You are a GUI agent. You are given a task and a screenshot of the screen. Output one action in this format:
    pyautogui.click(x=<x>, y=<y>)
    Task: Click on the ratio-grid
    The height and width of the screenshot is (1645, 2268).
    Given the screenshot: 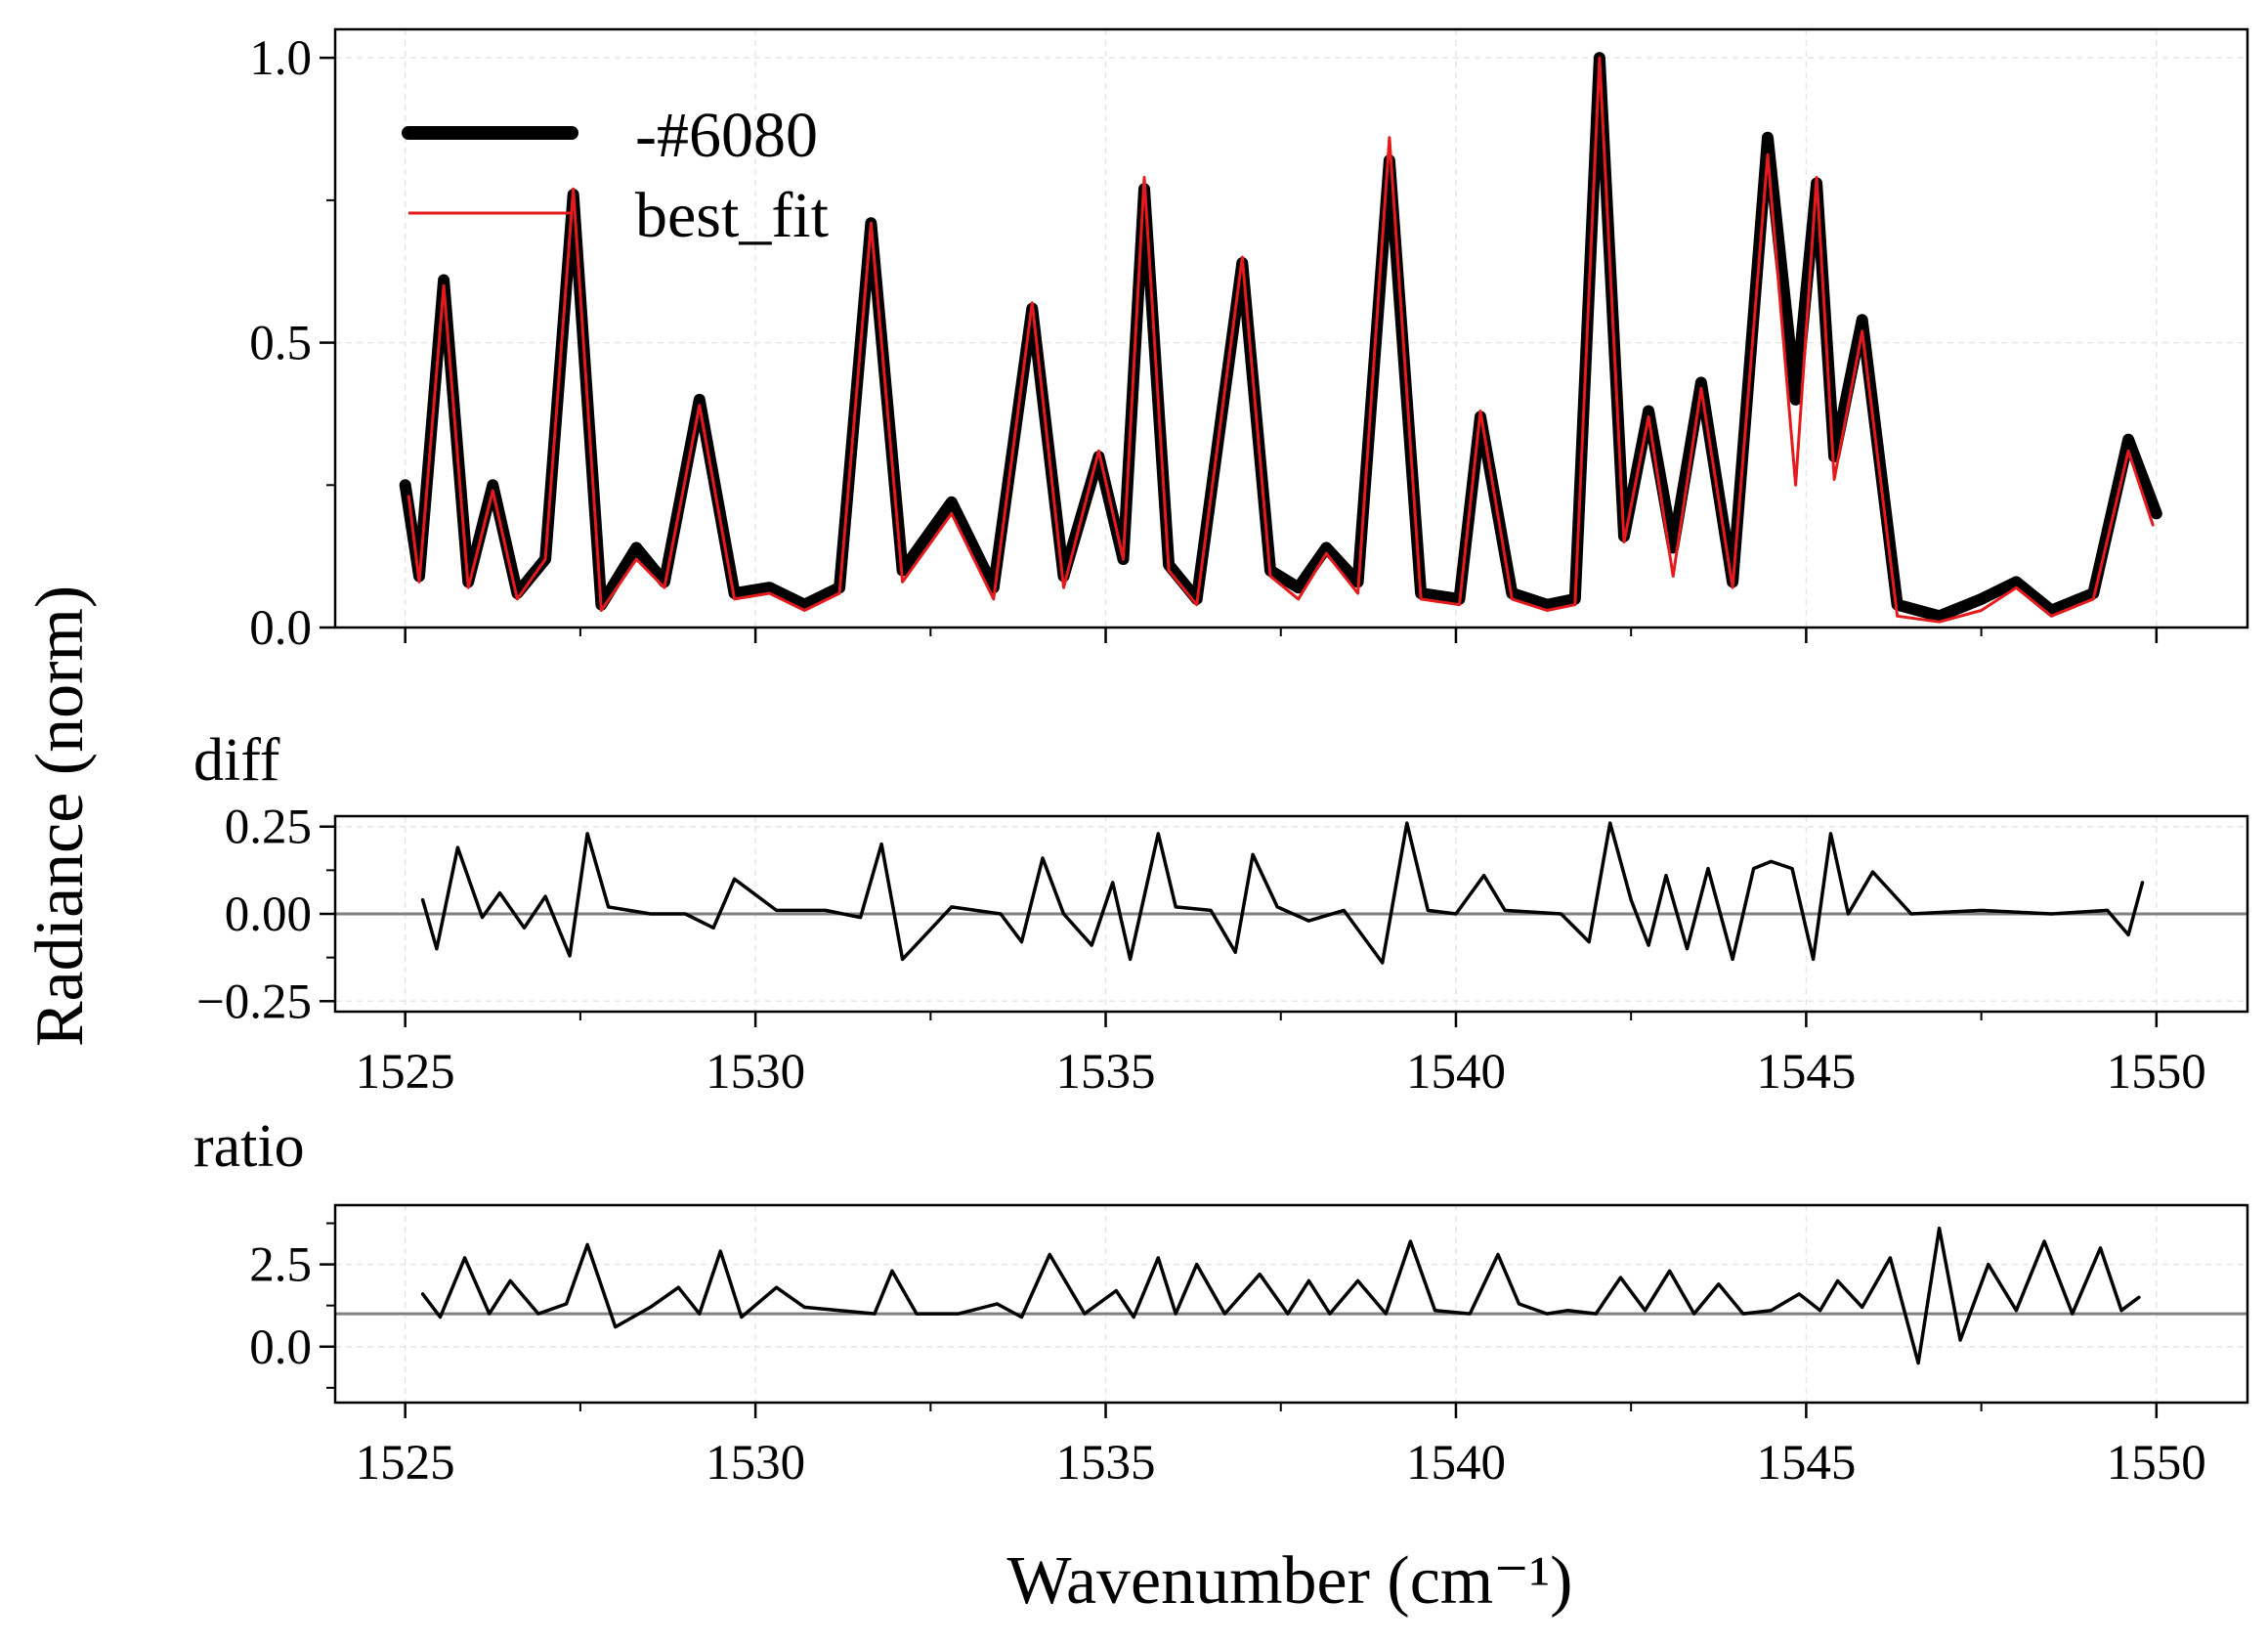 What is the action you would take?
    pyautogui.click(x=1291, y=1304)
    